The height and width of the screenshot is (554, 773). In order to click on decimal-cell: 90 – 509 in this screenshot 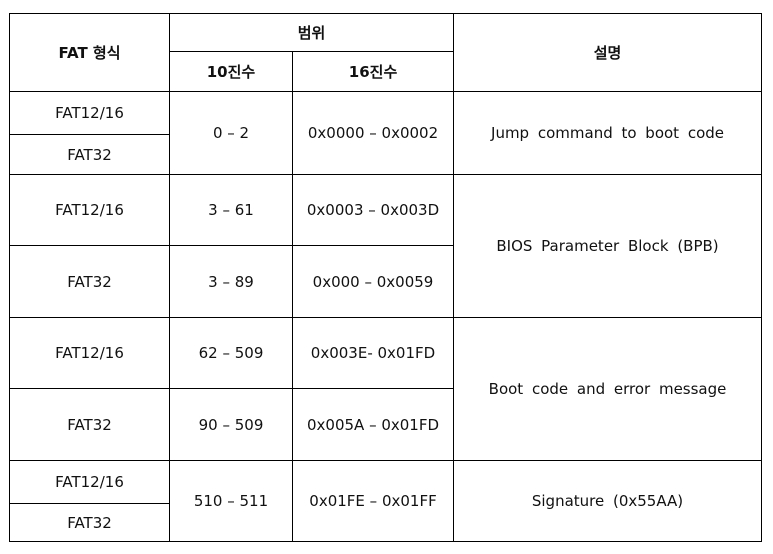, I will do `click(231, 424)`.